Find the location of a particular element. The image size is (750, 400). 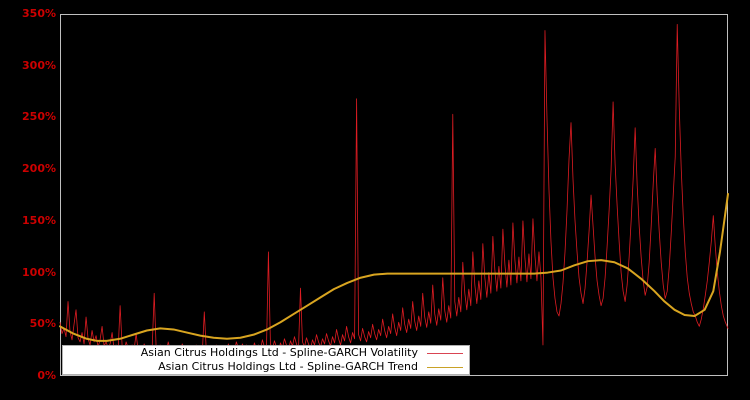

y-axis-tick-label: 250% is located at coordinates (39, 117).